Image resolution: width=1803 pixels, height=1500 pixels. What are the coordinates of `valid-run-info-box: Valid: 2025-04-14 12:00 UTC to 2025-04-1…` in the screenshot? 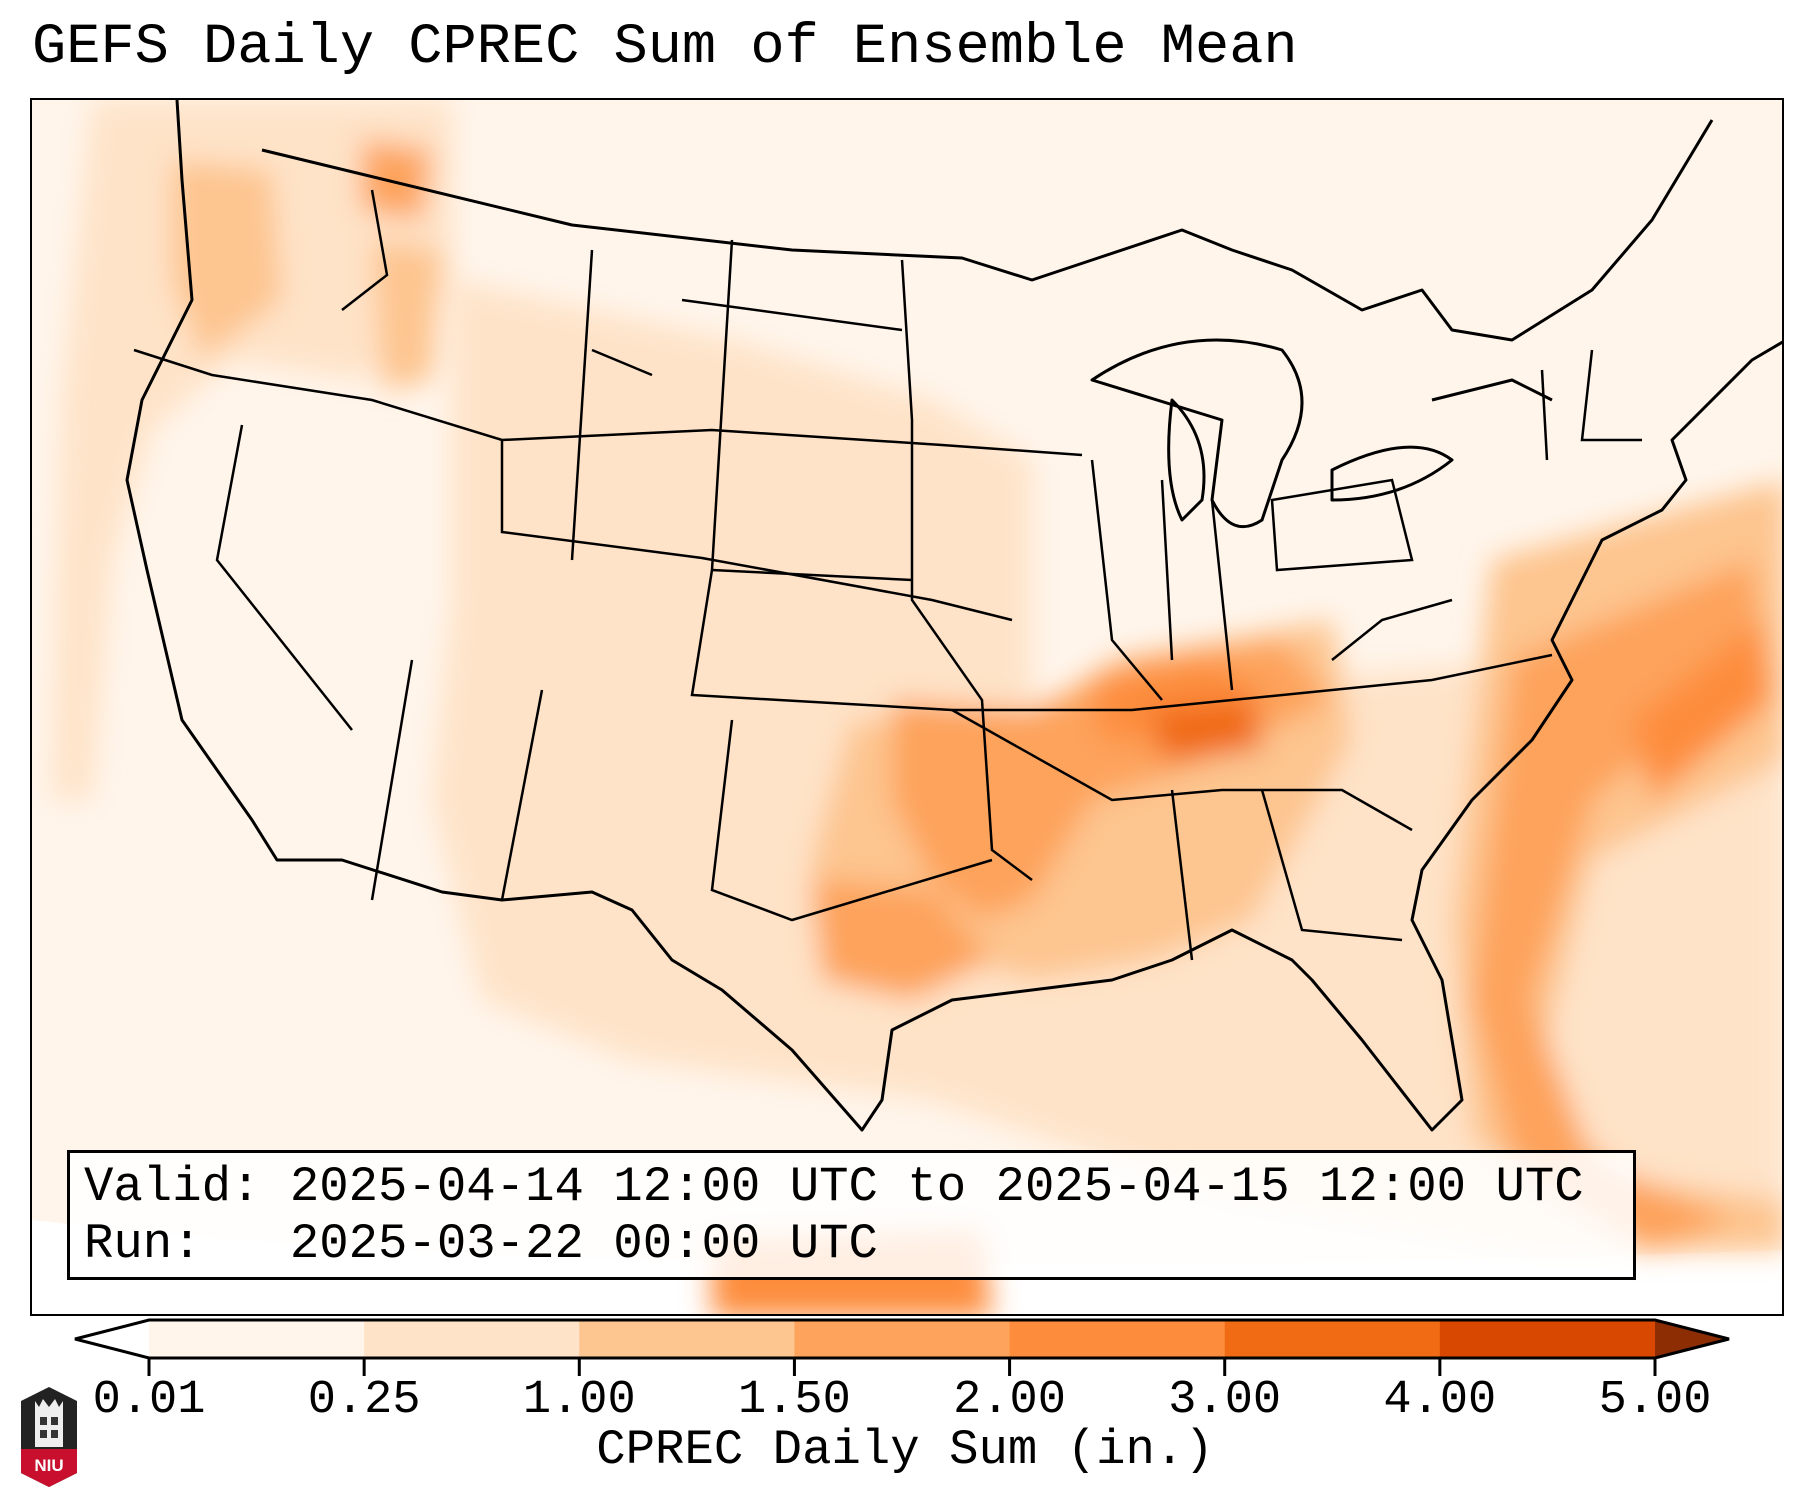 It's located at (851, 1215).